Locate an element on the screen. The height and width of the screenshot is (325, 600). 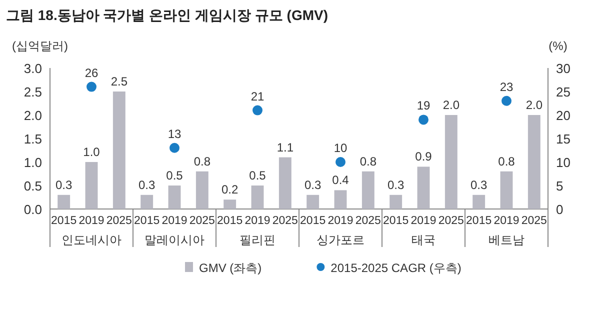
y-tick-label: 3.0 is located at coordinates (33, 68).